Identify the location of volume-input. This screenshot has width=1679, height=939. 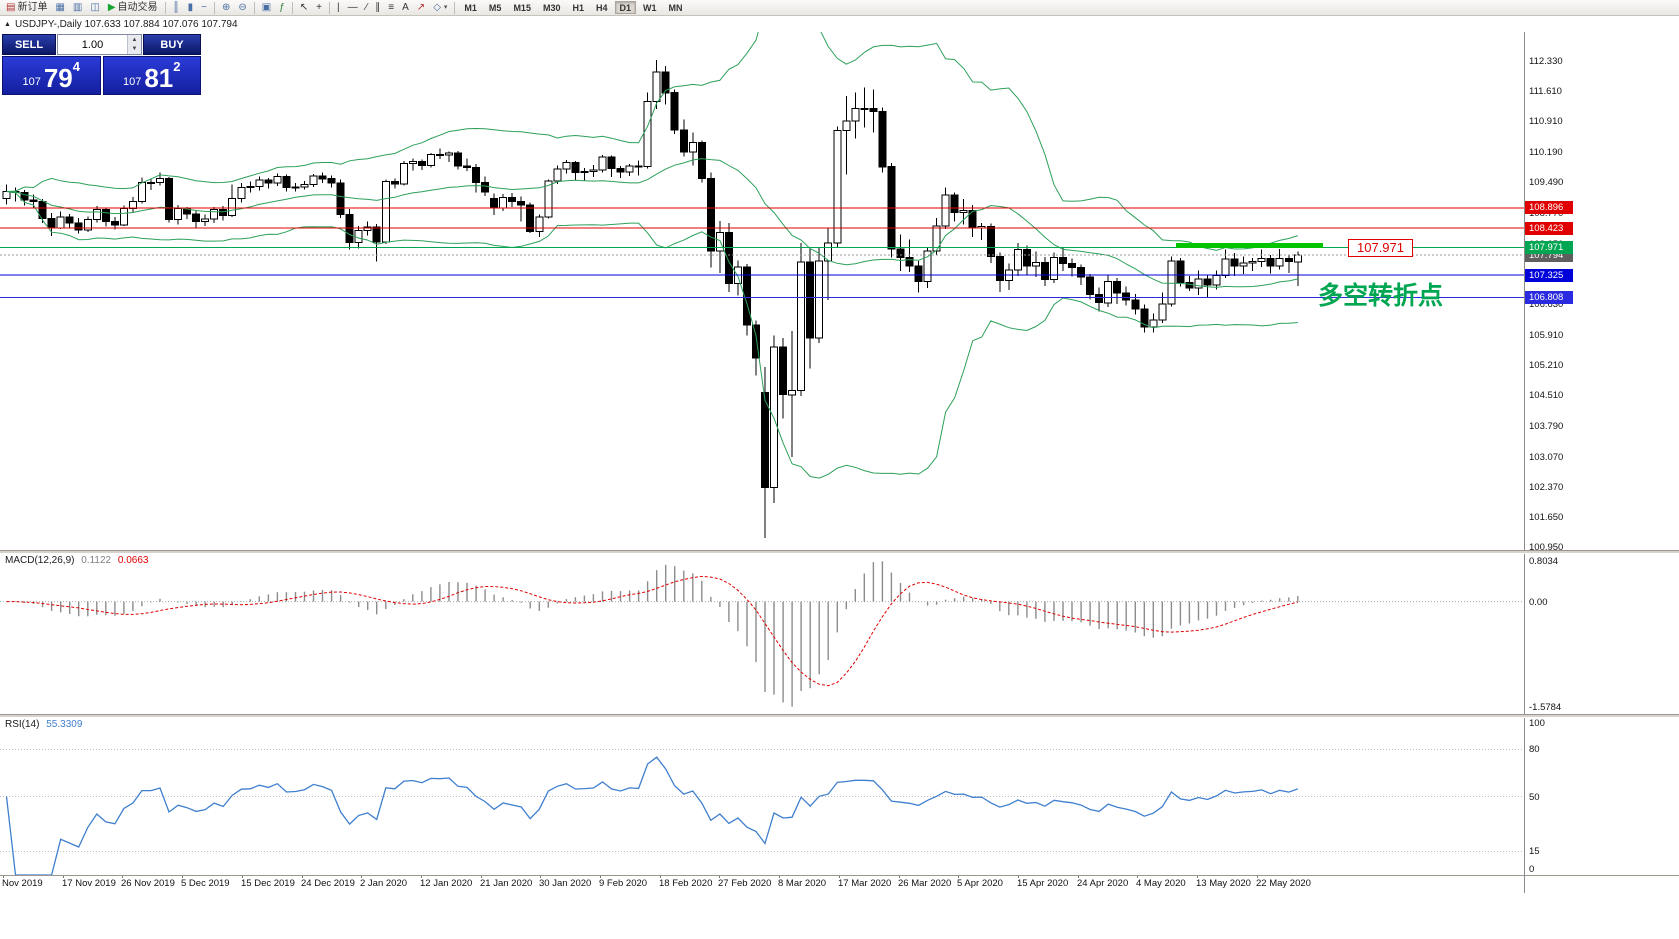
(92, 44).